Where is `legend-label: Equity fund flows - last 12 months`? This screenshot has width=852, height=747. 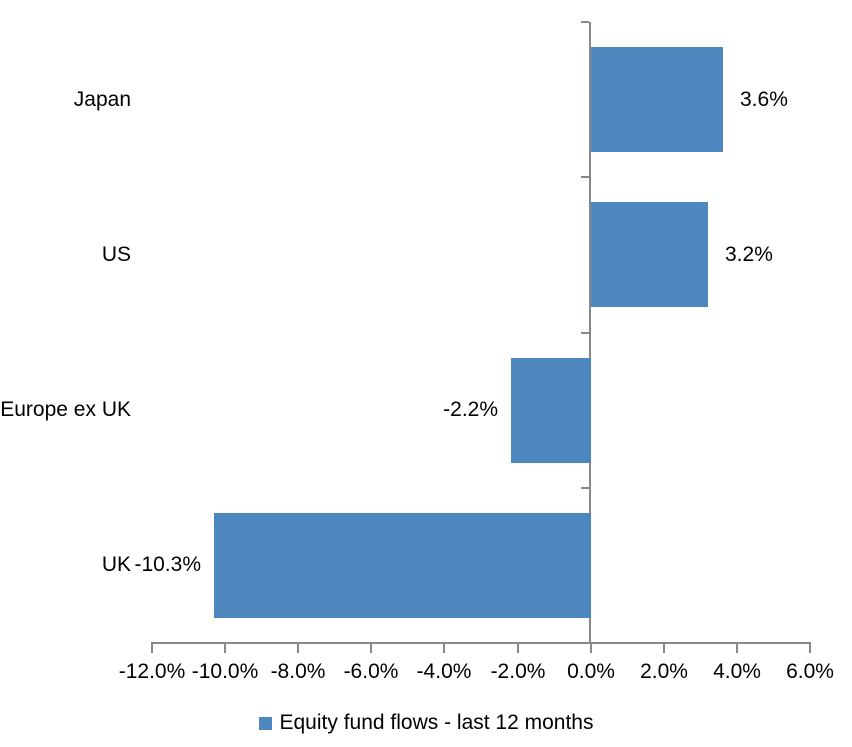 legend-label: Equity fund flows - last 12 months is located at coordinates (436, 722).